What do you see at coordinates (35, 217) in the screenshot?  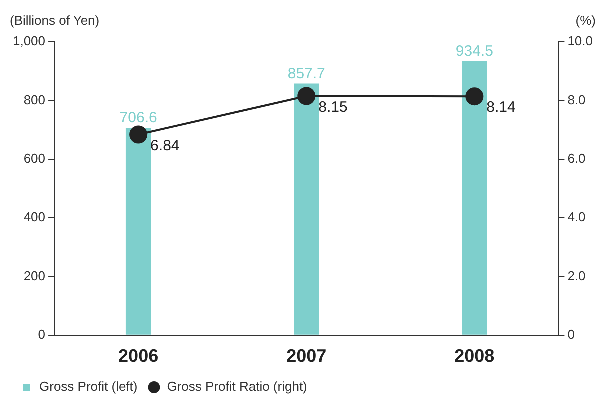 I see `y-tick-label: 400` at bounding box center [35, 217].